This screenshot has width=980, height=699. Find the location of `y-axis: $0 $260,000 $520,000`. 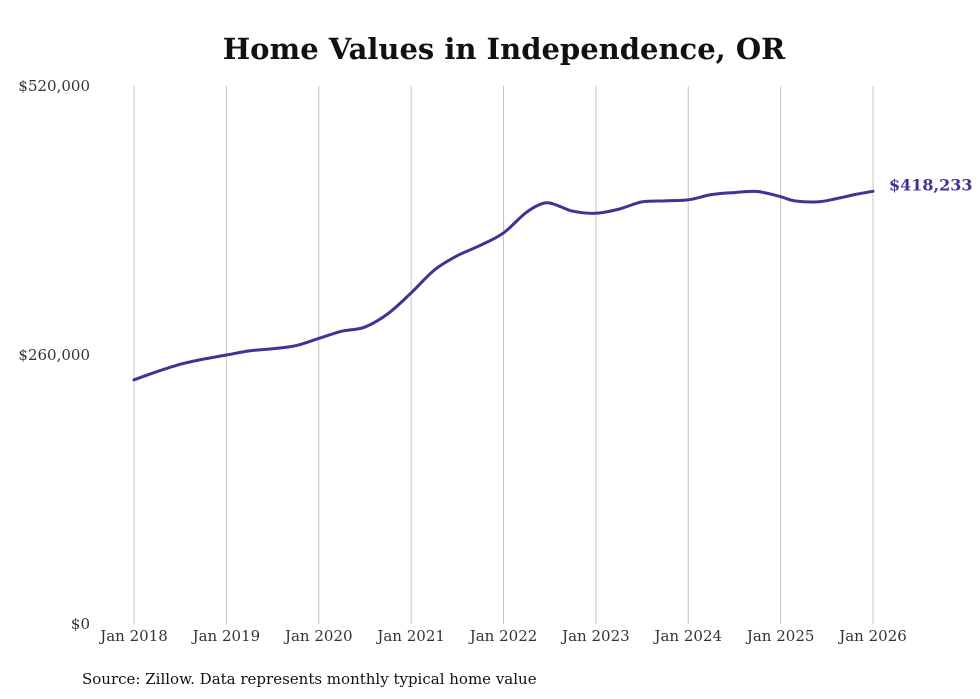

y-axis: $0 $260,000 $520,000 is located at coordinates (54, 355).